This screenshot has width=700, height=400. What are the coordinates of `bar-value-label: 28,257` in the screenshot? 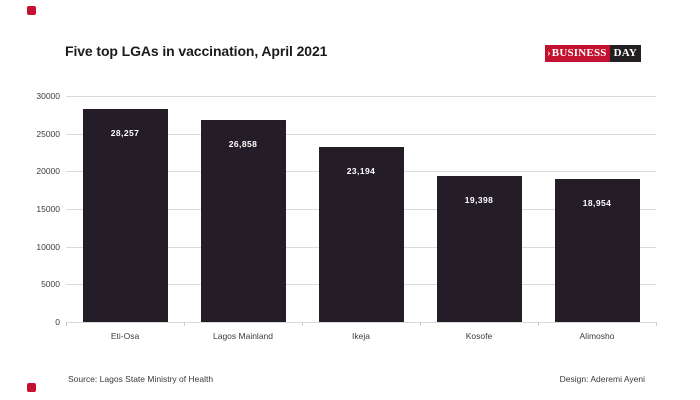 It's located at (125, 133).